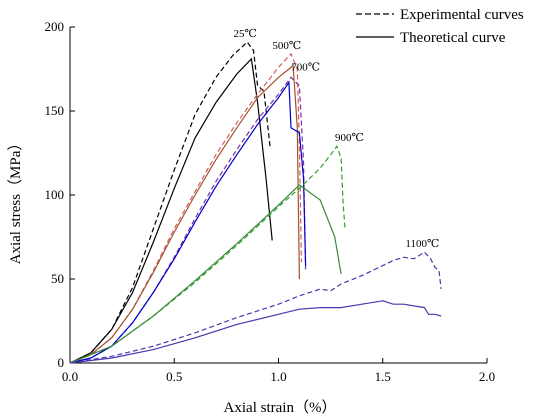 The image size is (550, 420). I want to click on y-tick-label: 150, so click(55, 110).